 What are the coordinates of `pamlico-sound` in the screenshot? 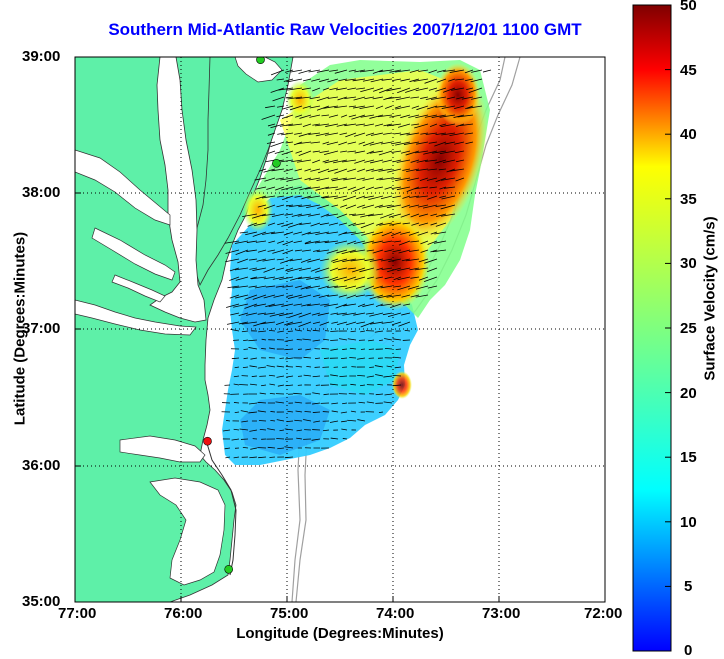 It's located at (187, 531).